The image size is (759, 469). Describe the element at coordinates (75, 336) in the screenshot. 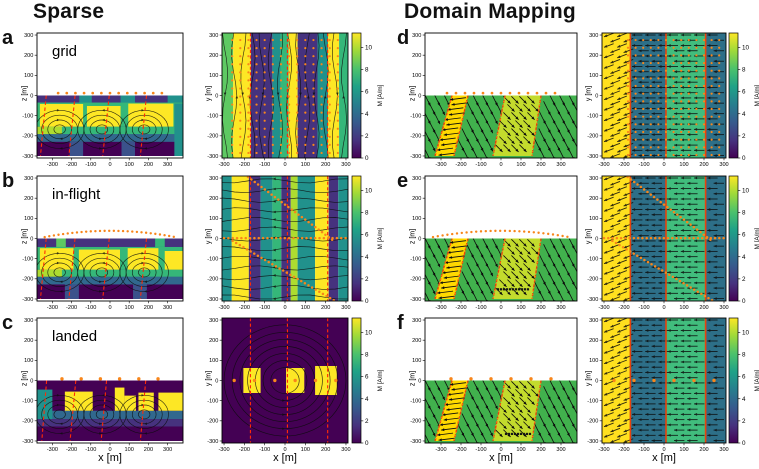

I see `survey-label: landed` at that location.